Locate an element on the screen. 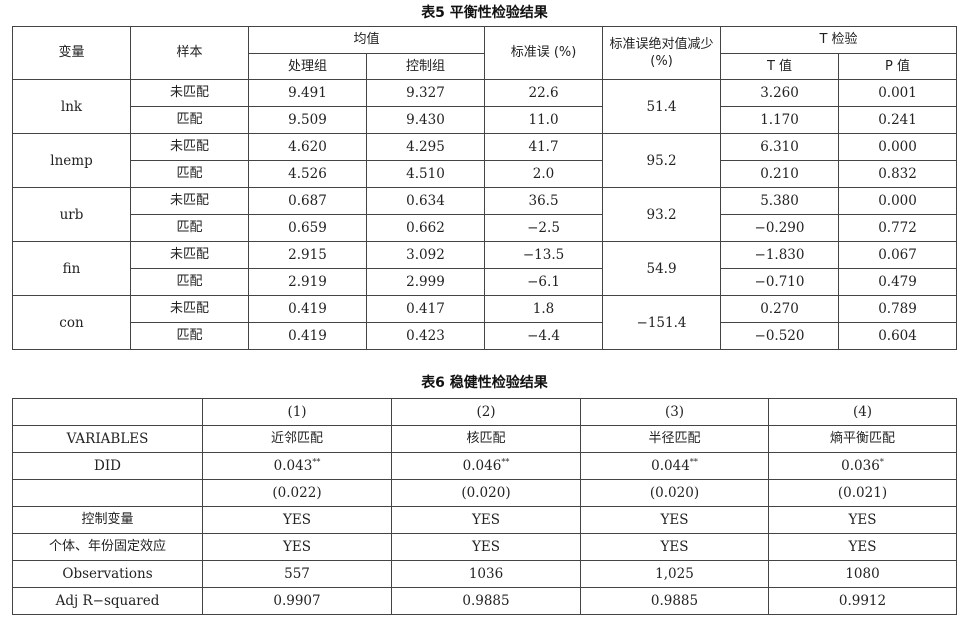 This screenshot has width=969, height=632. cell-value: 1036 is located at coordinates (486, 574).